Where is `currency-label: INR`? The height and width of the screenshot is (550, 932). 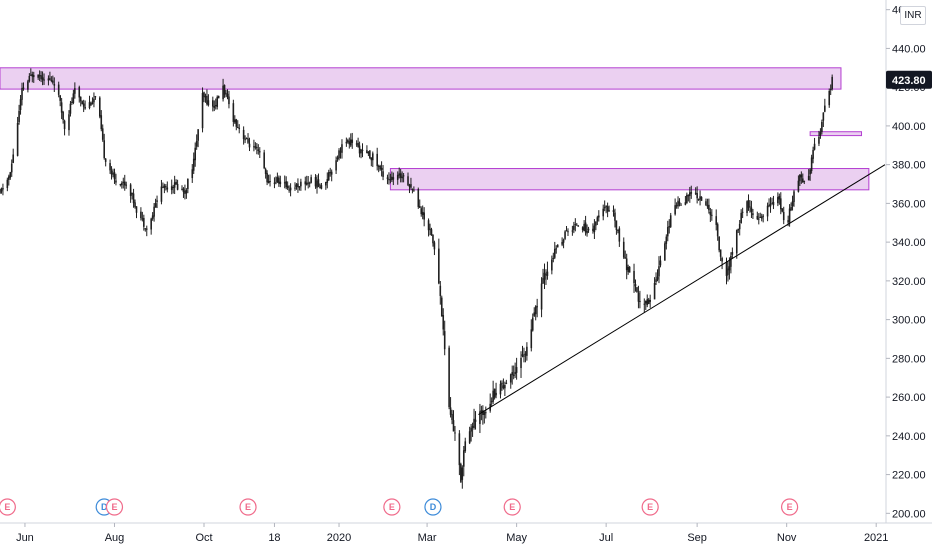 currency-label: INR is located at coordinates (913, 15).